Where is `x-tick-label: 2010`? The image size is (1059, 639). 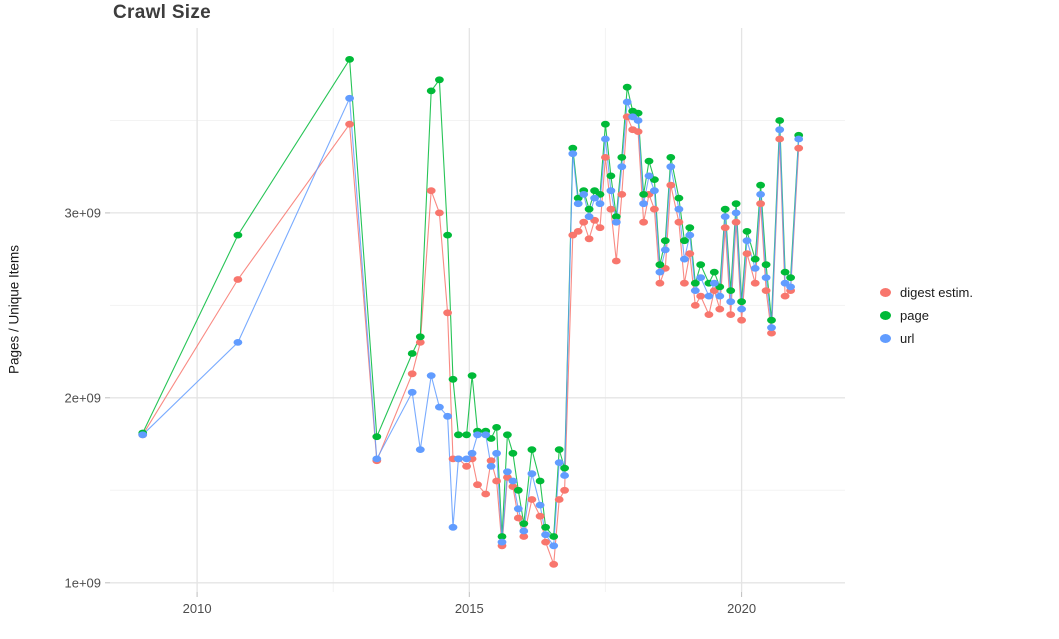 x-tick-label: 2010 is located at coordinates (197, 608).